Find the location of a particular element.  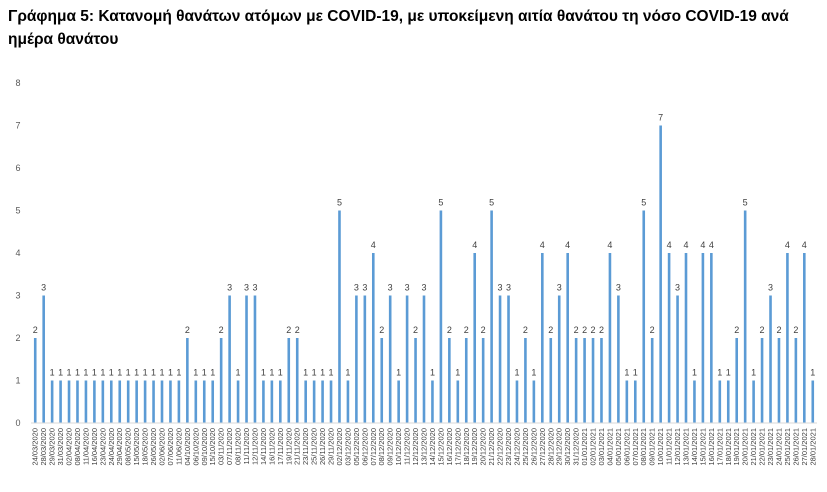

x-tick-label: 24/04/2020 is located at coordinates (111, 447).